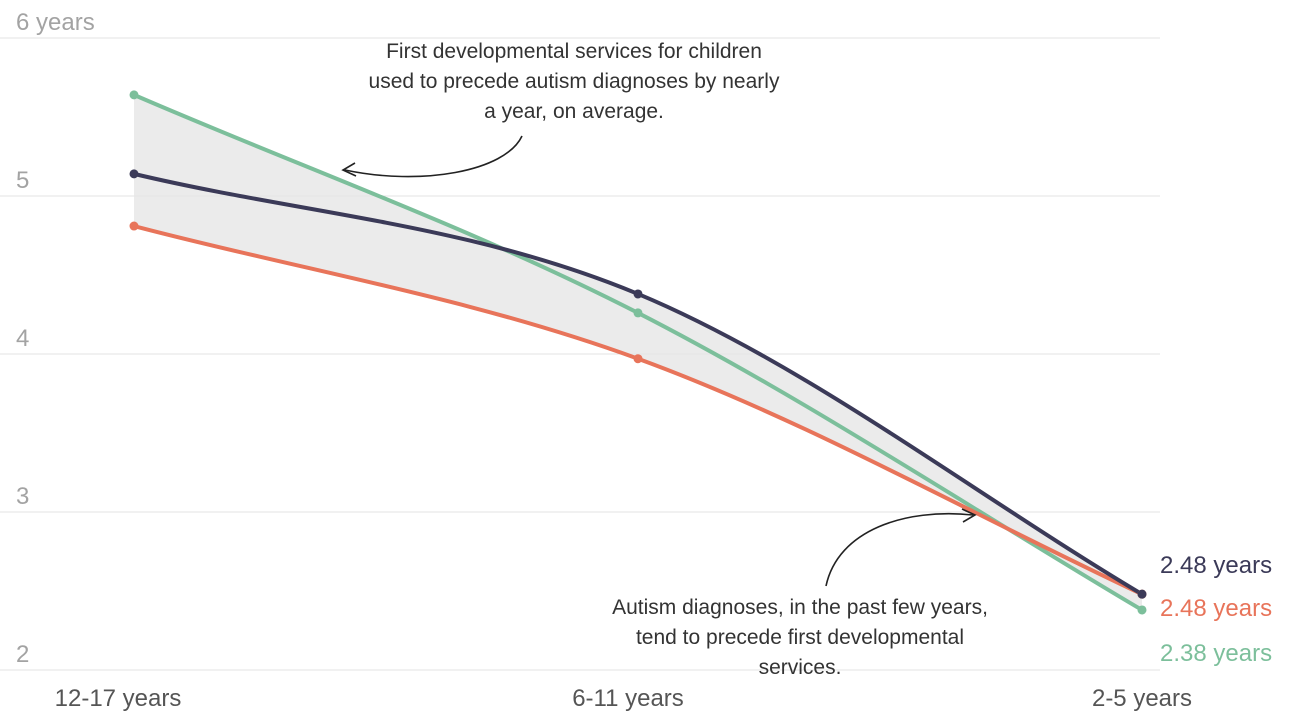 The width and height of the screenshot is (1289, 715). Describe the element at coordinates (55, 22) in the screenshot. I see `y-tick-label: 6 years` at that location.